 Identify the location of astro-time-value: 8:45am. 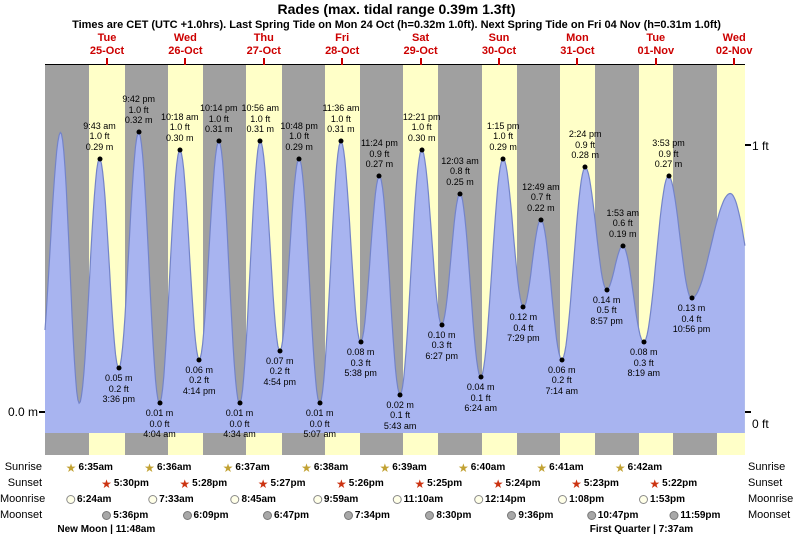
(258, 499).